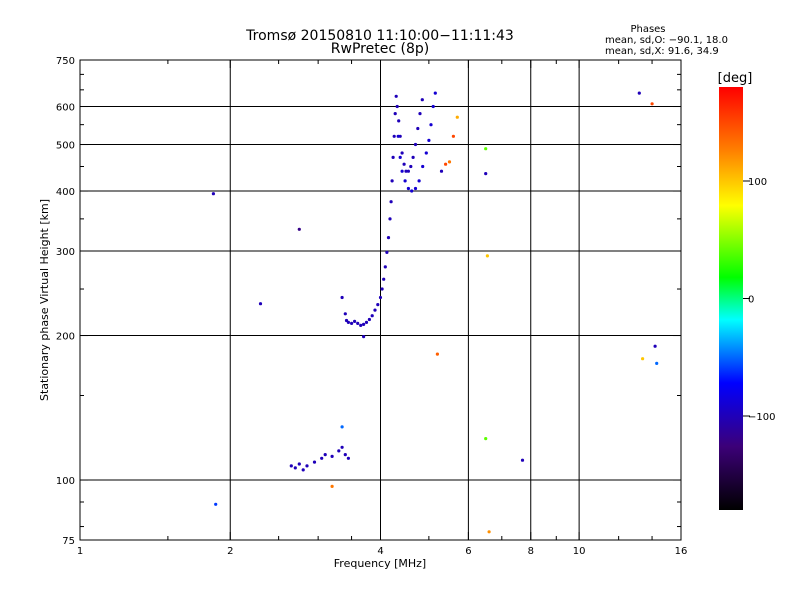  What do you see at coordinates (666, 40) in the screenshot?
I see `phase-stats-o: mean, sd,O: −90.1, 18.0` at bounding box center [666, 40].